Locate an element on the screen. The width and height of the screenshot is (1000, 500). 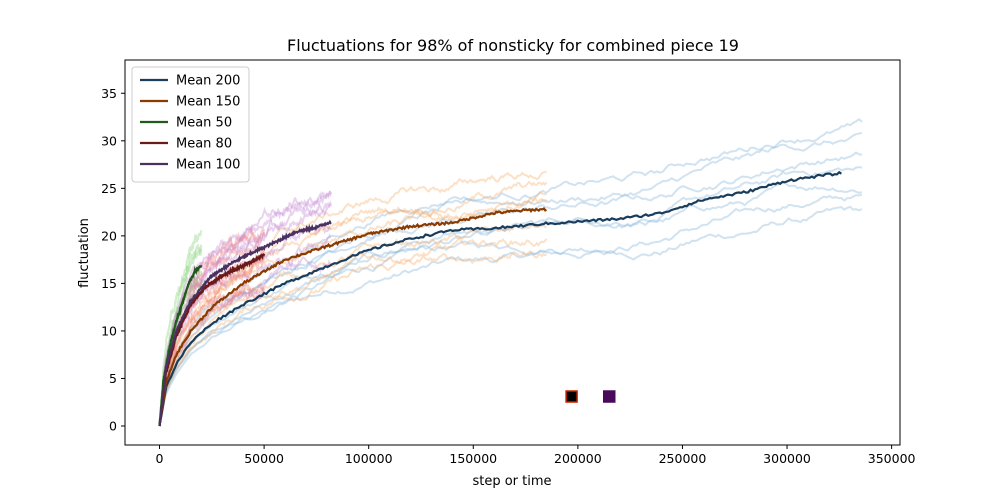
y-tick-label: 15 is located at coordinates (109, 283).